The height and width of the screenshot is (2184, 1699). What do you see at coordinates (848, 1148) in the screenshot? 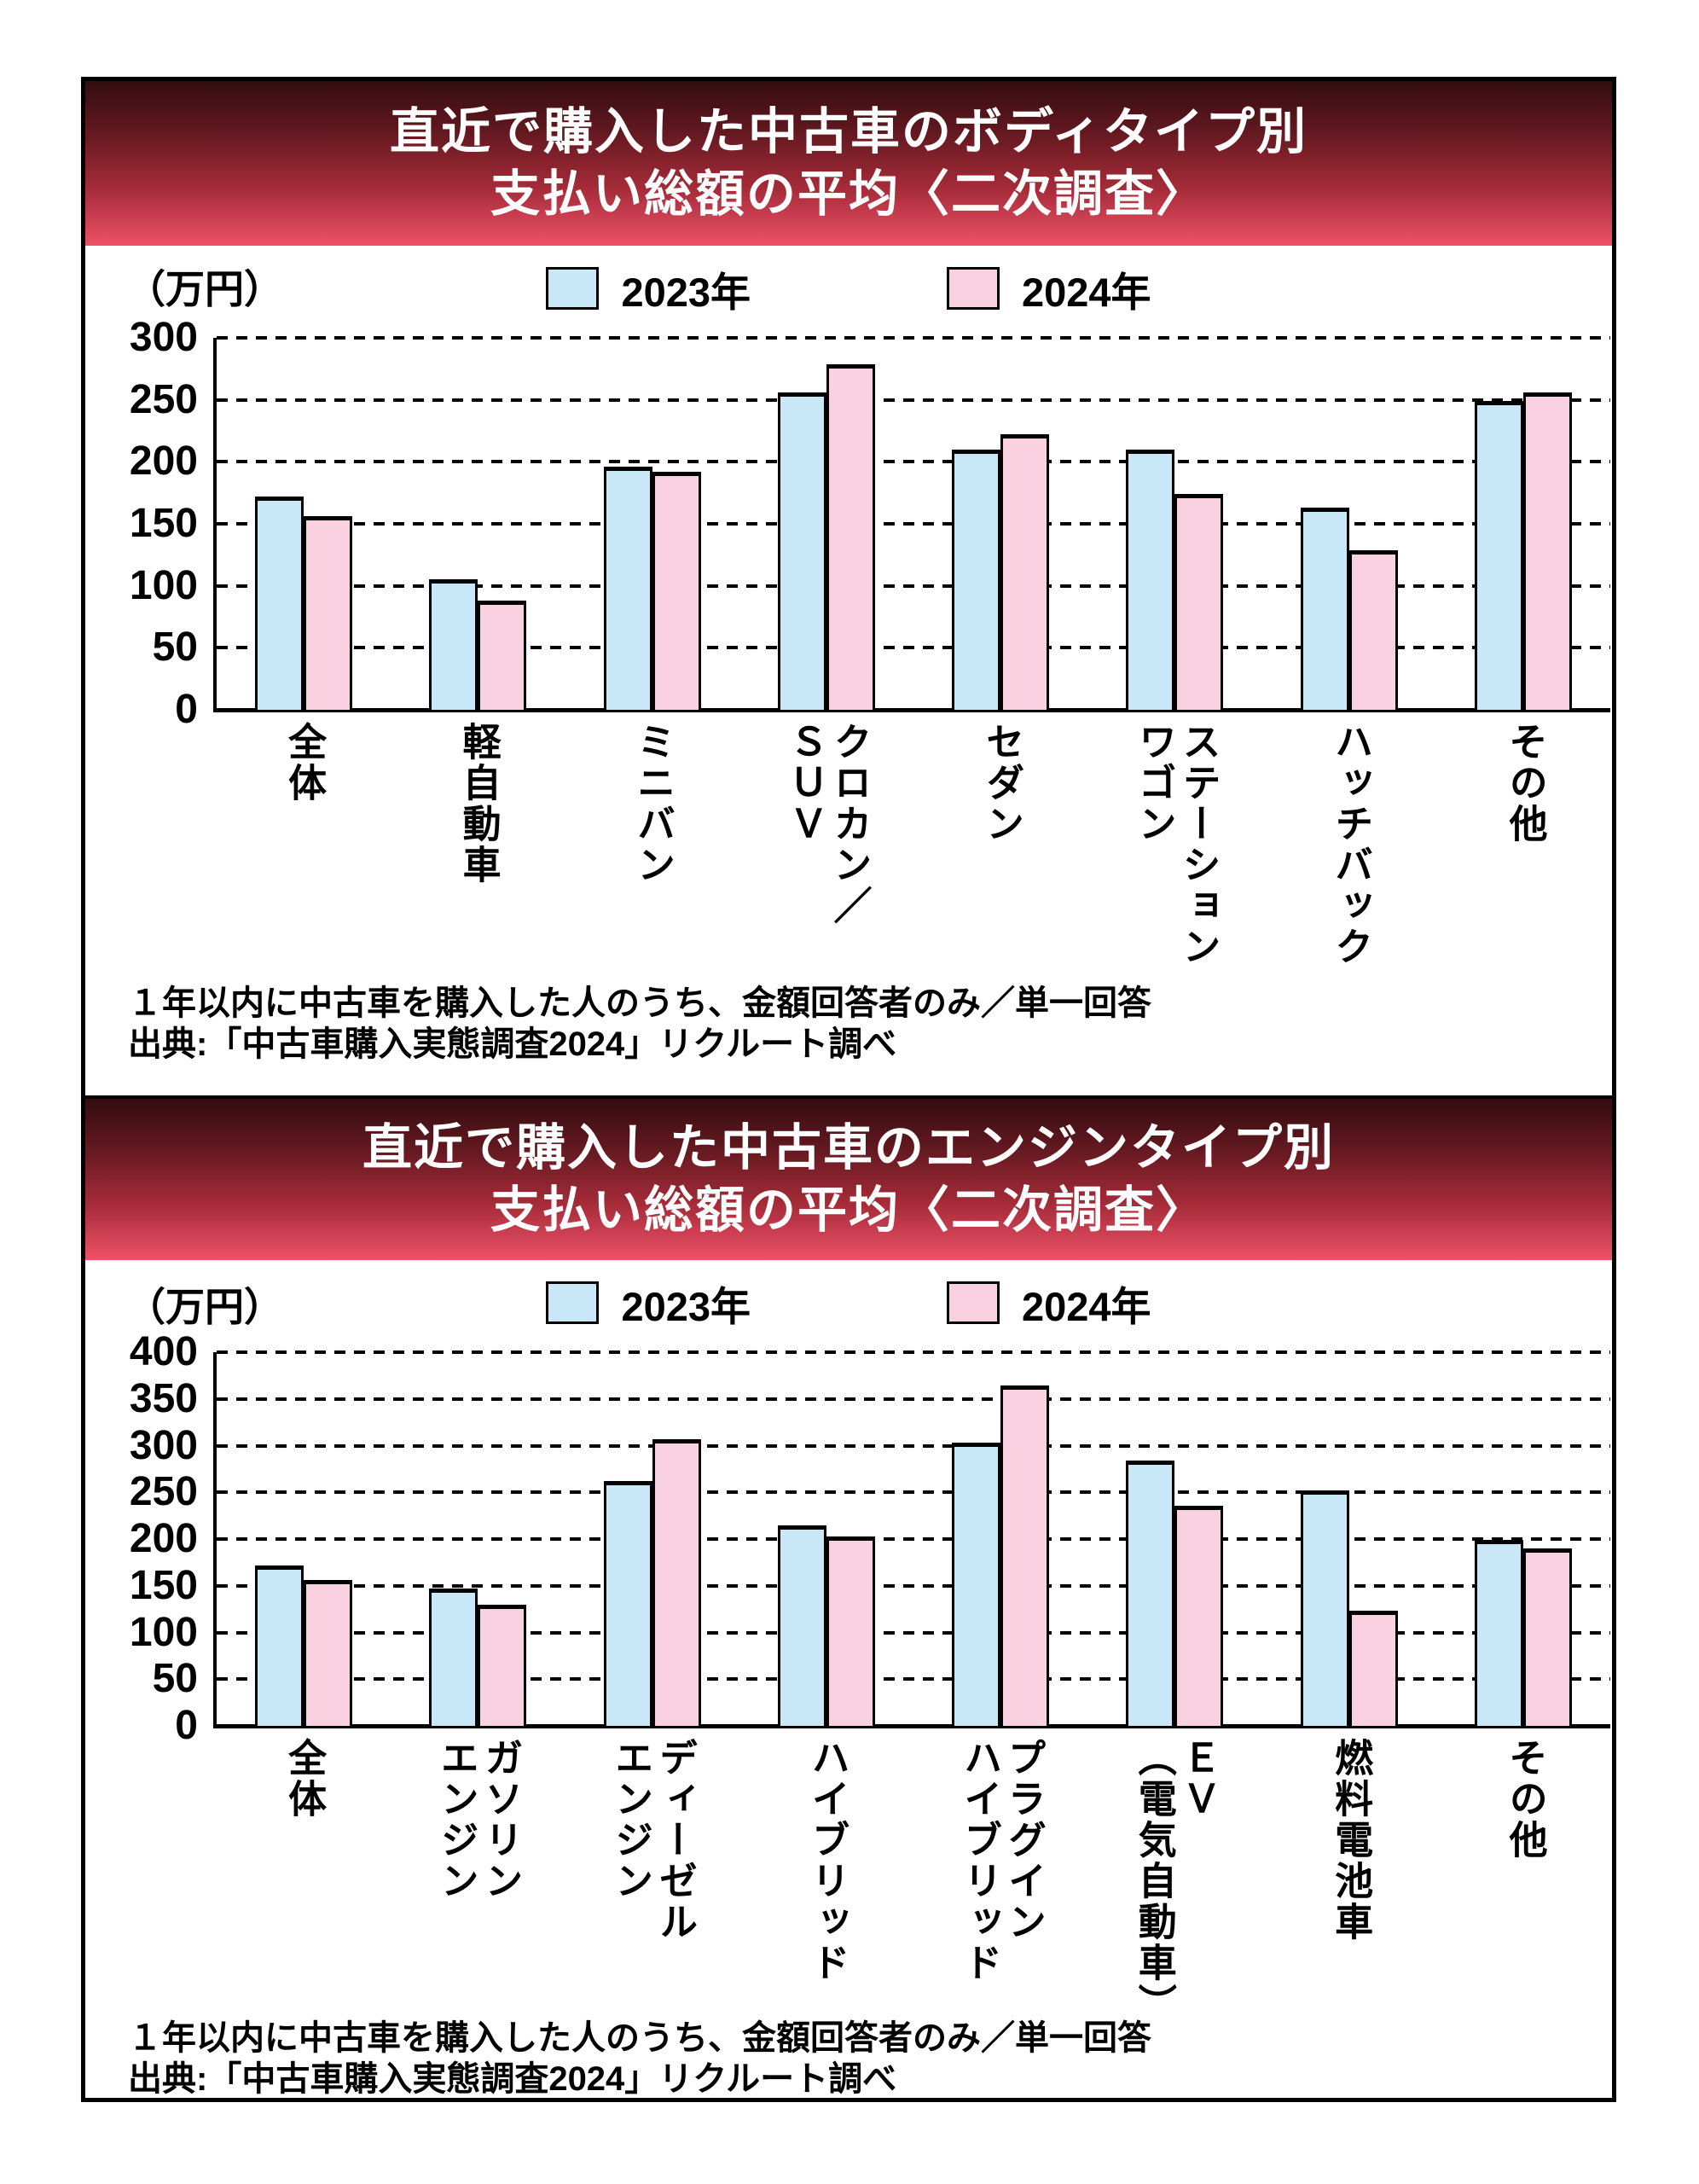
I see `chart2-title-line1: 直近で購入した中古車のエンジンタイプ別` at bounding box center [848, 1148].